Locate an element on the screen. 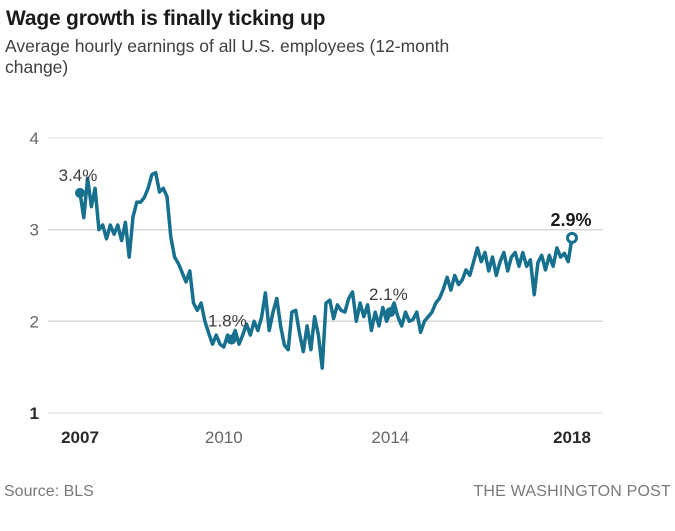 The width and height of the screenshot is (675, 531). y-tick-label: 2 is located at coordinates (34, 321).